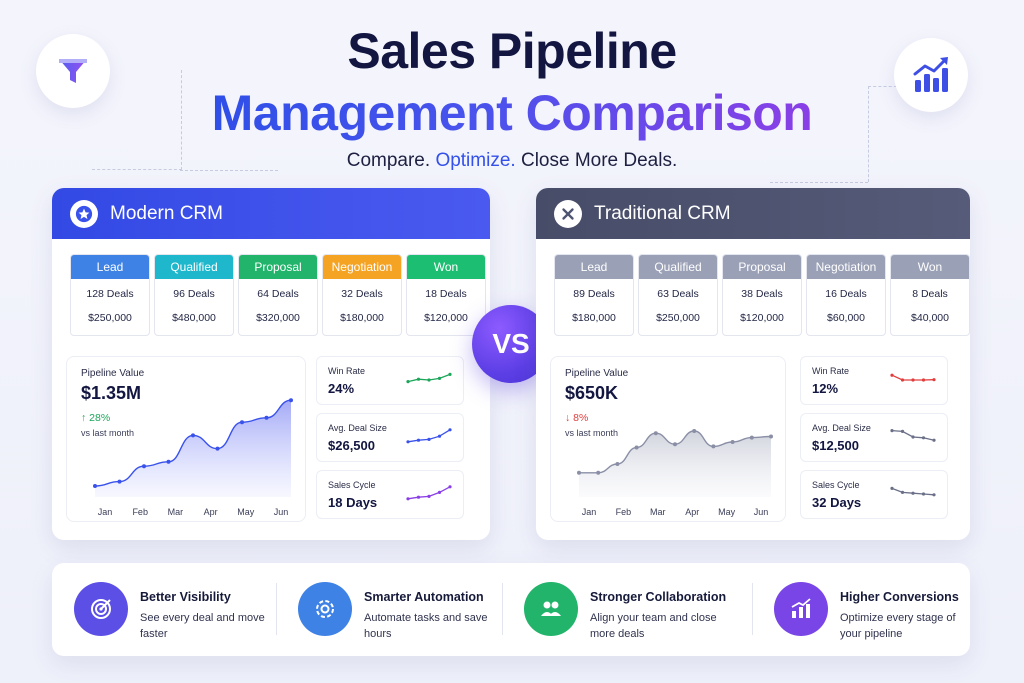 The height and width of the screenshot is (683, 1024). What do you see at coordinates (166, 213) in the screenshot?
I see `modern-crm-title: Modern CRM` at bounding box center [166, 213].